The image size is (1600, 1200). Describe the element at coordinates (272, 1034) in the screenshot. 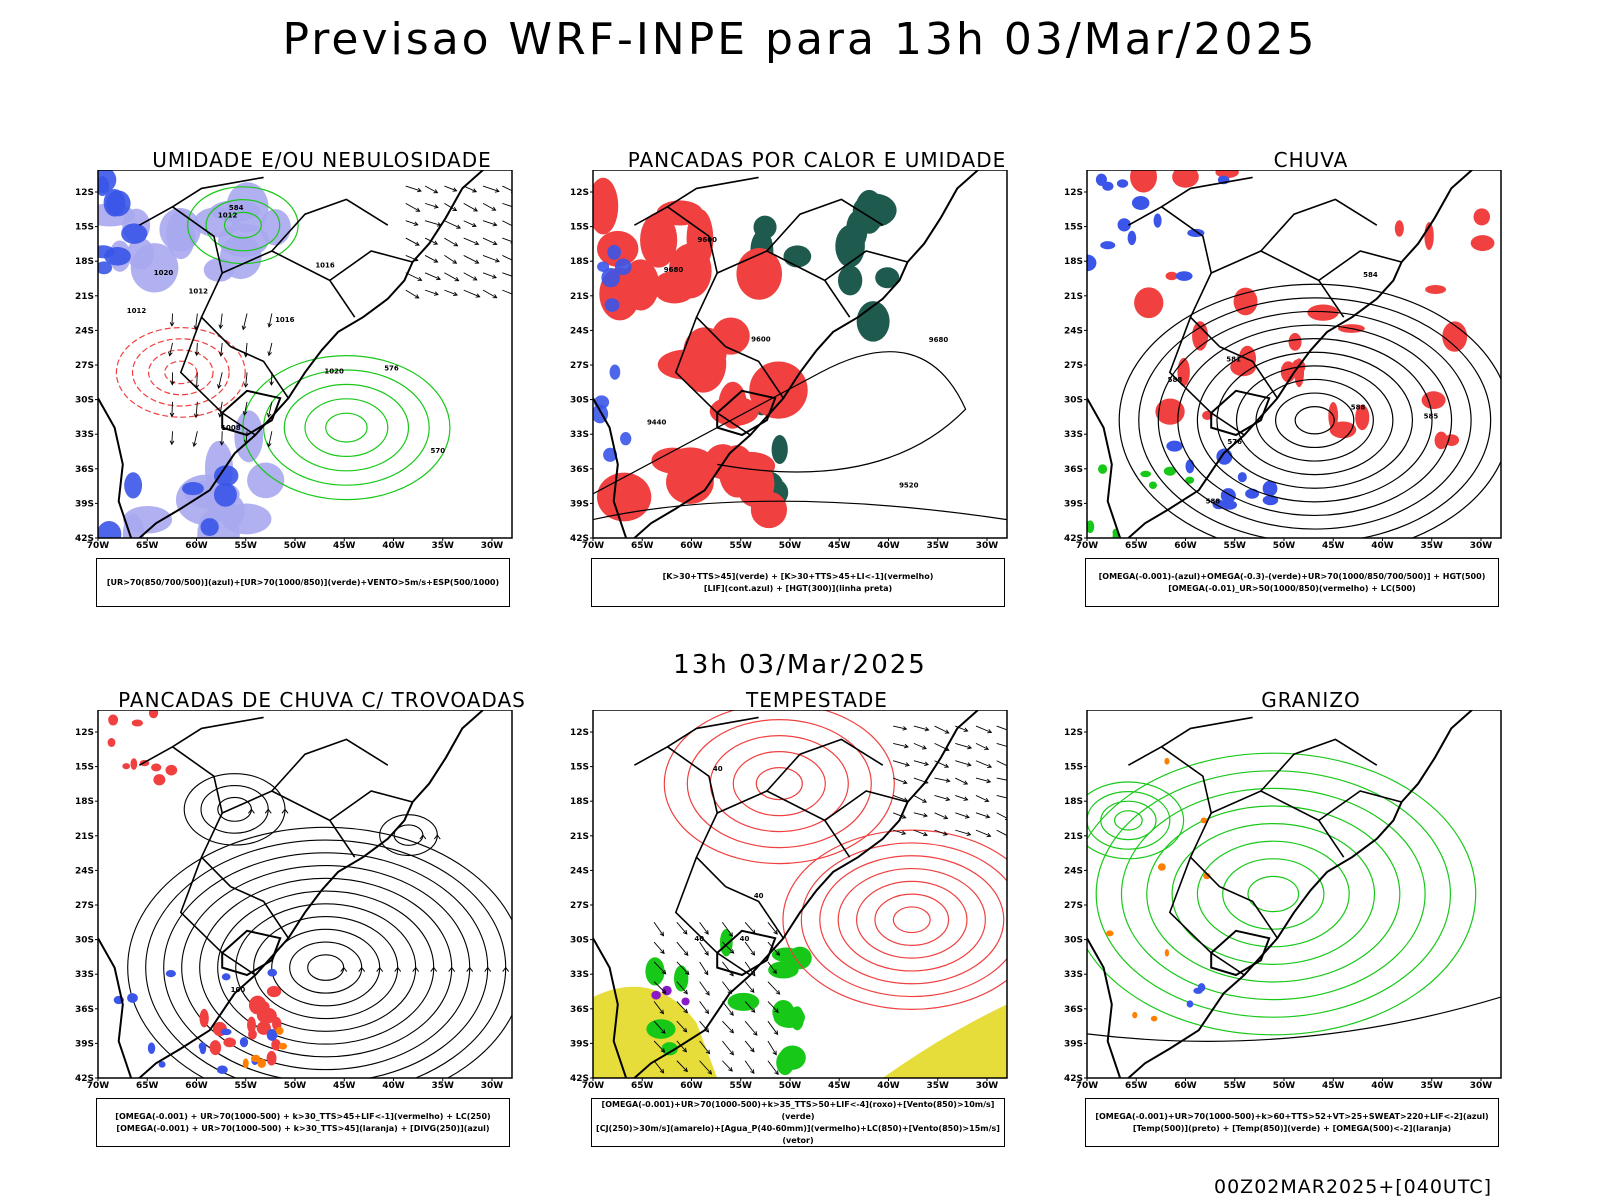

I see `divergence-area` at that location.